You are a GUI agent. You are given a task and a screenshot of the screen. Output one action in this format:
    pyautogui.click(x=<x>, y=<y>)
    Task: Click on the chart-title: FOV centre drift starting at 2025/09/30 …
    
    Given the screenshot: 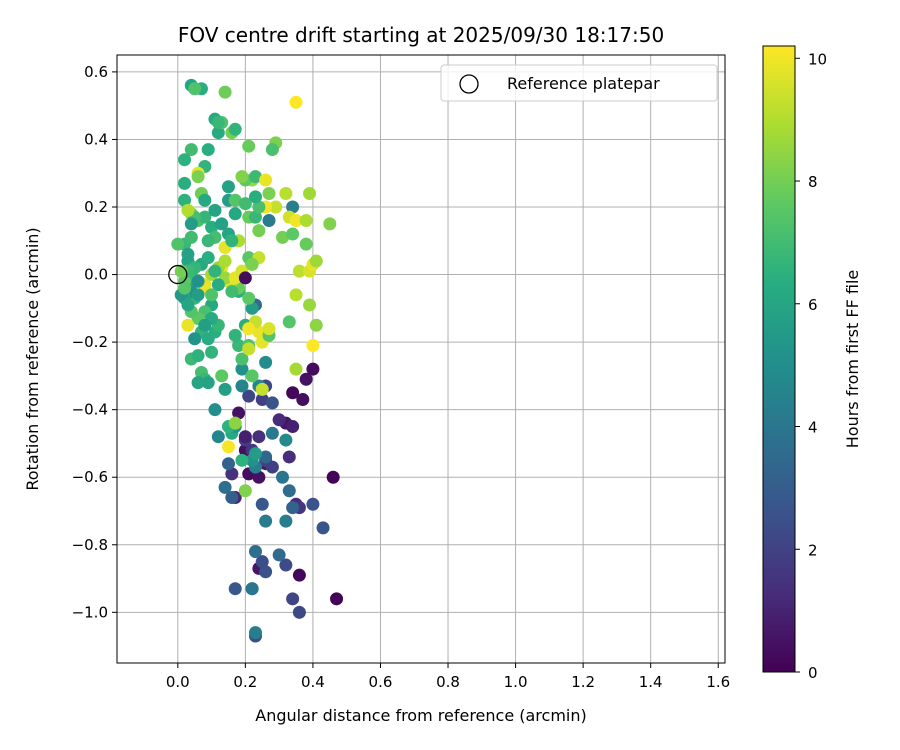 What is the action you would take?
    pyautogui.click(x=421, y=35)
    